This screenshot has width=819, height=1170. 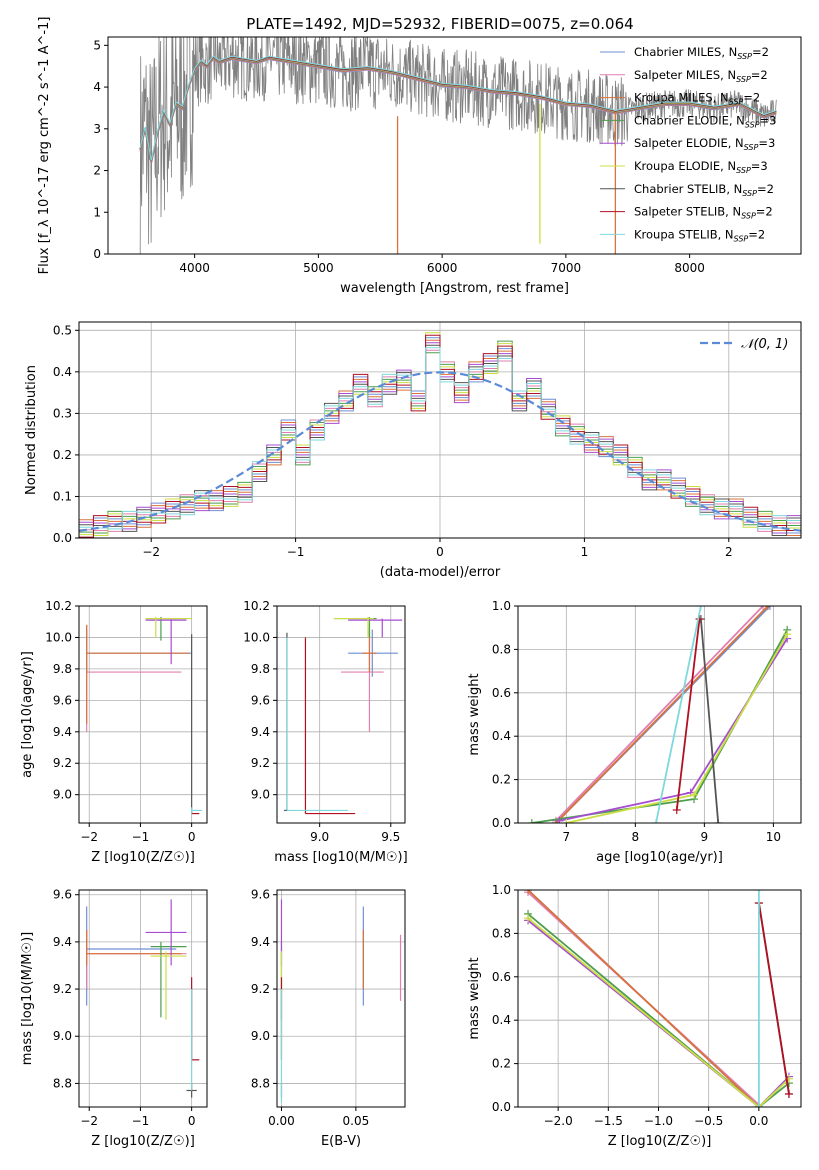 What do you see at coordinates (710, 720) in the screenshot?
I see `weight-line-chabrier_stelib` at bounding box center [710, 720].